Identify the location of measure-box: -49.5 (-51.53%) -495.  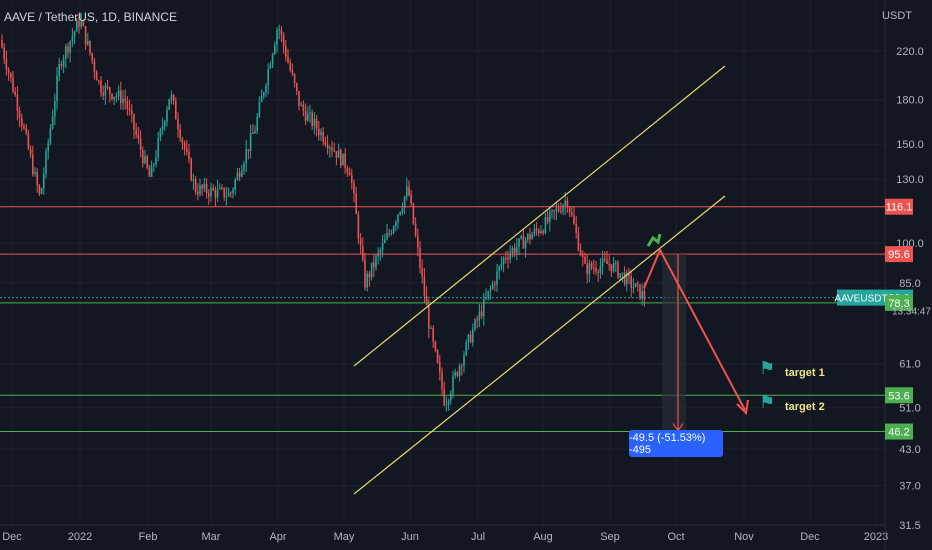
(676, 443).